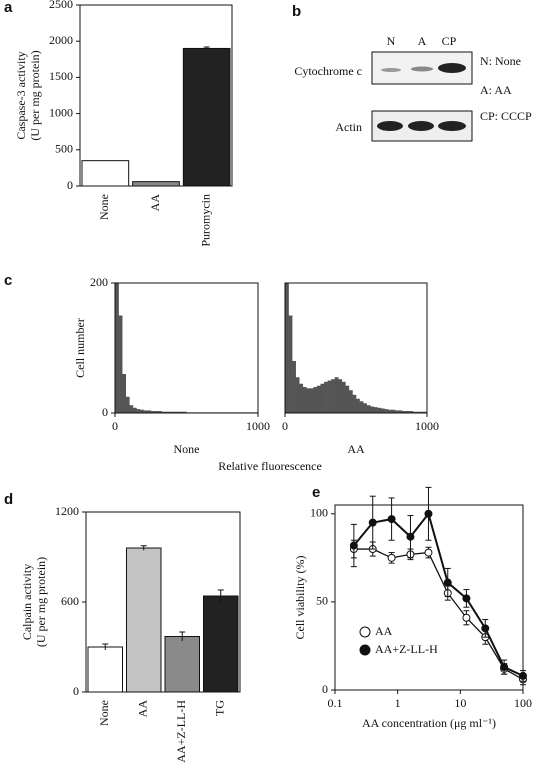  I want to click on panel-letter: b, so click(296, 11).